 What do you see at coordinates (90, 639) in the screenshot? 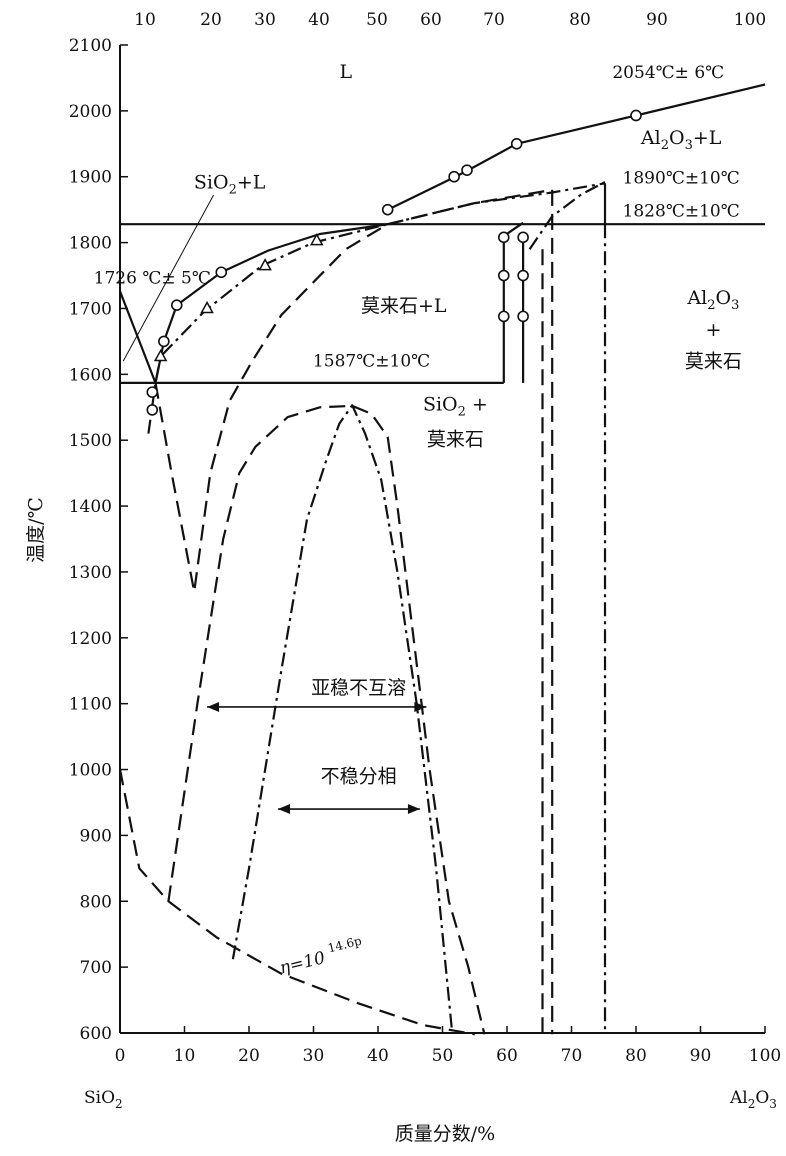
I see `y-tick-label: 1200` at bounding box center [90, 639].